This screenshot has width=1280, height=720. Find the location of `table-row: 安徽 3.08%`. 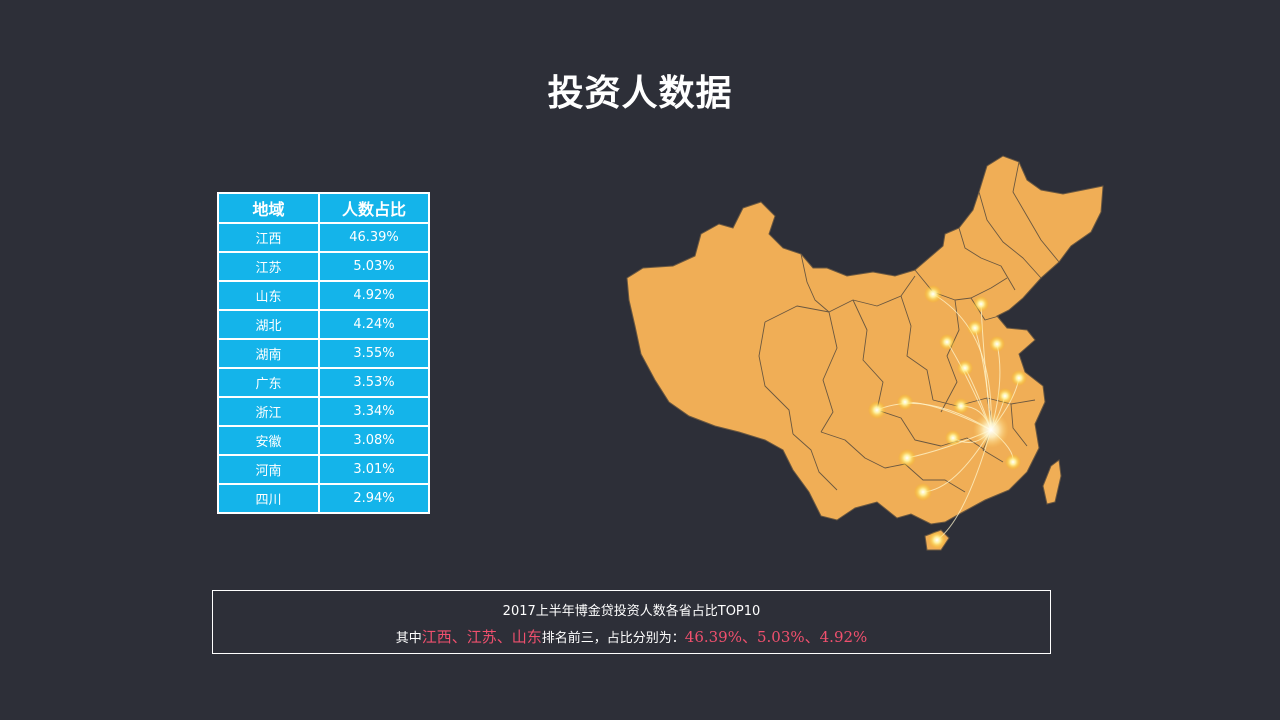

table-row: 安徽 3.08% is located at coordinates (323, 440).